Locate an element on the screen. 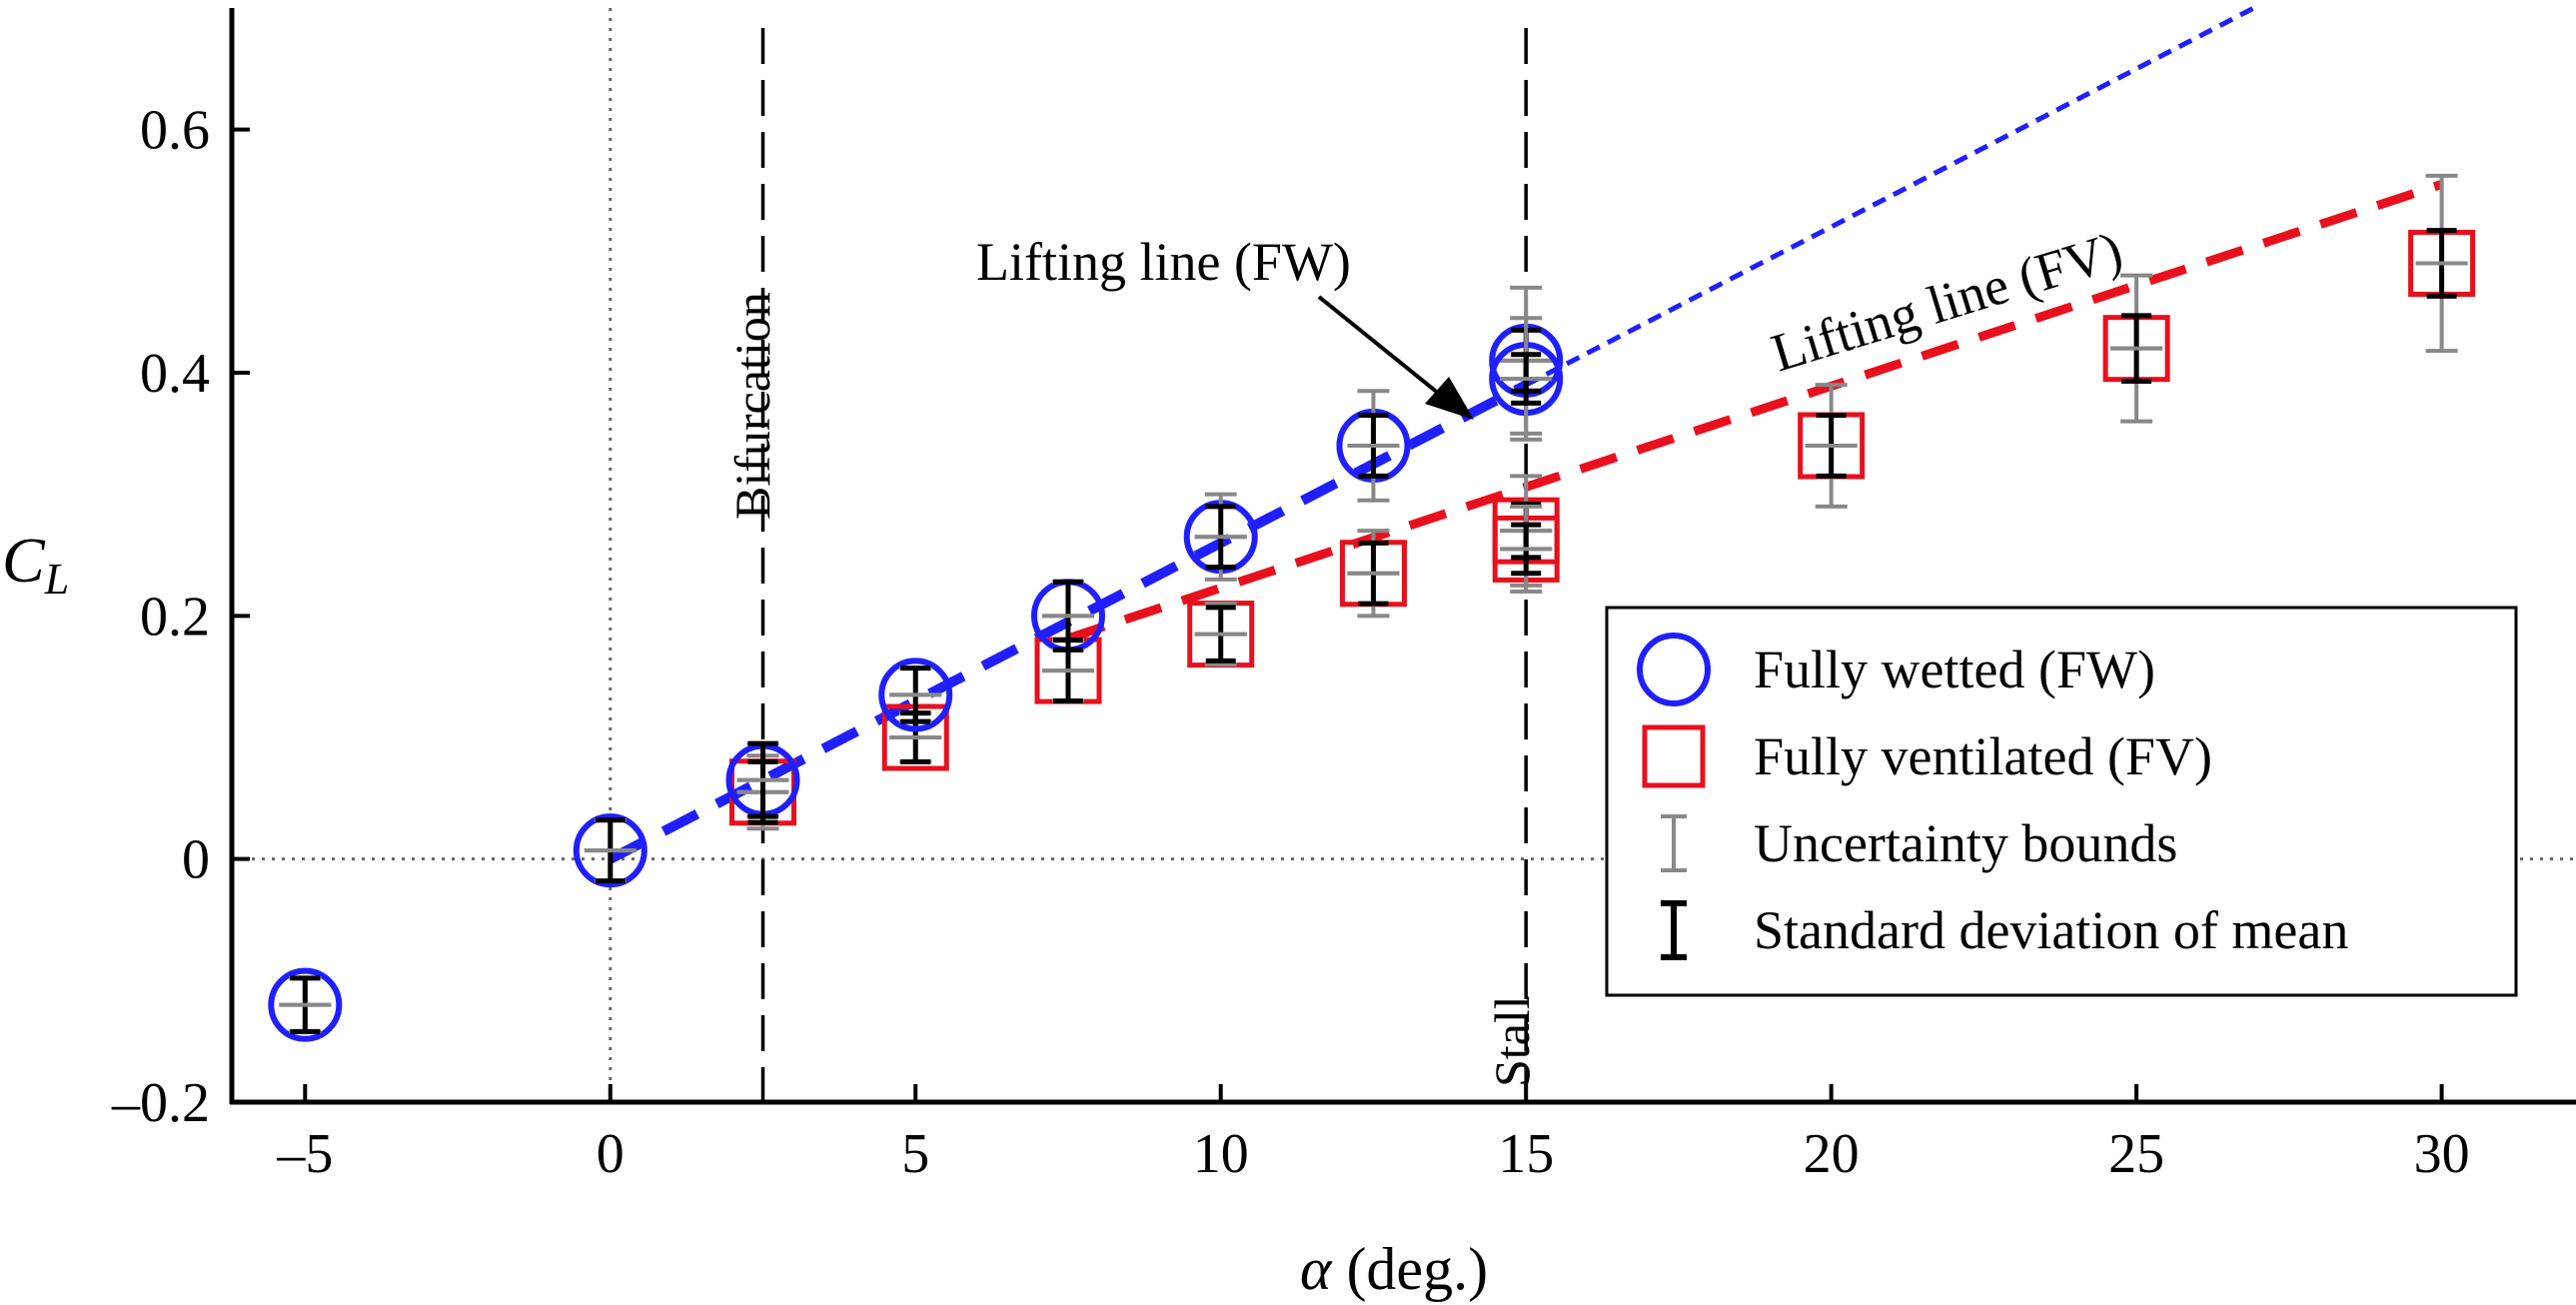  legend-uncertainty-icon is located at coordinates (1674, 843).